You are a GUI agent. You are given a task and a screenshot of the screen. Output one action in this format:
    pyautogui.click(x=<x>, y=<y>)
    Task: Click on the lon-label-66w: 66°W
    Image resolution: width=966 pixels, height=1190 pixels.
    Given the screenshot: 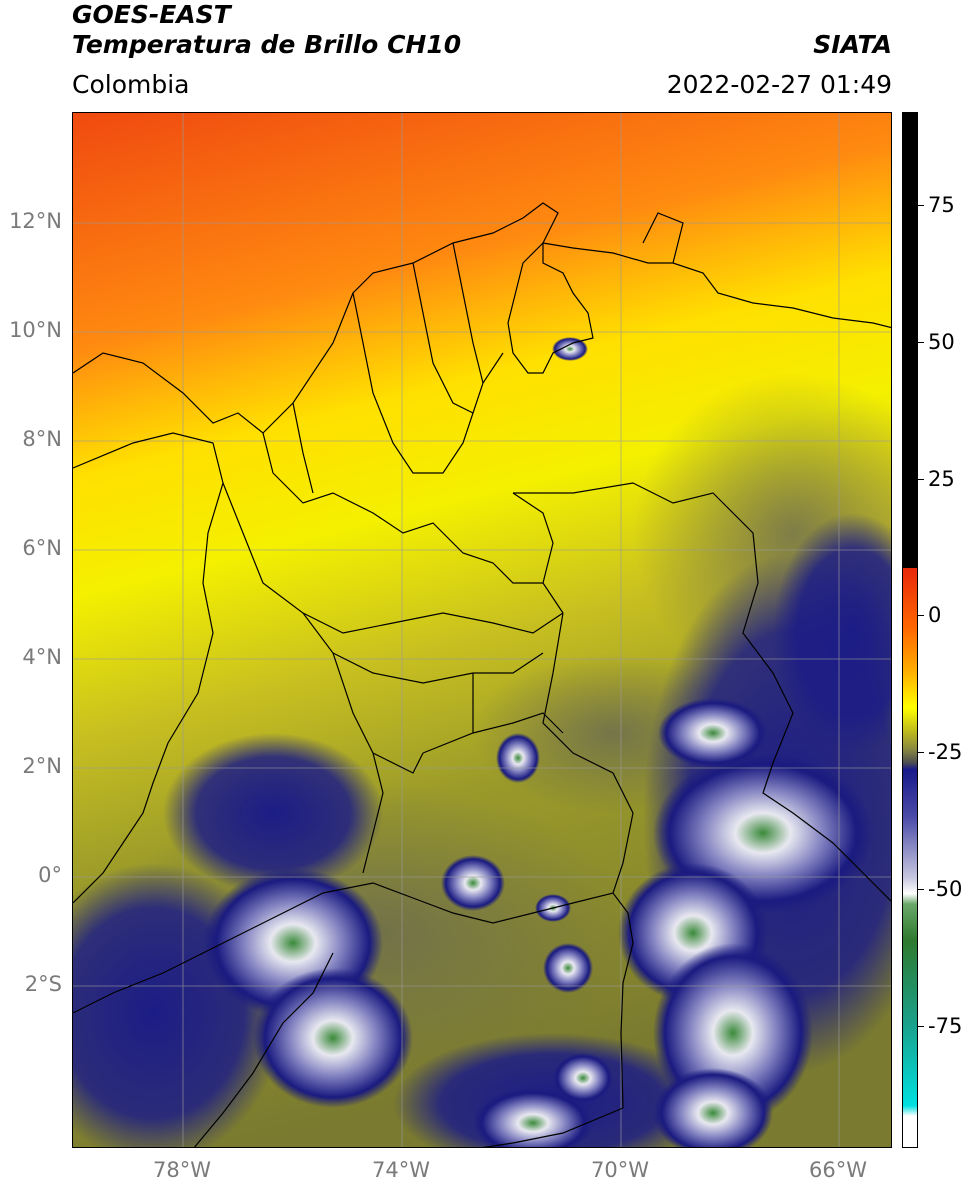 What is the action you would take?
    pyautogui.click(x=838, y=1170)
    